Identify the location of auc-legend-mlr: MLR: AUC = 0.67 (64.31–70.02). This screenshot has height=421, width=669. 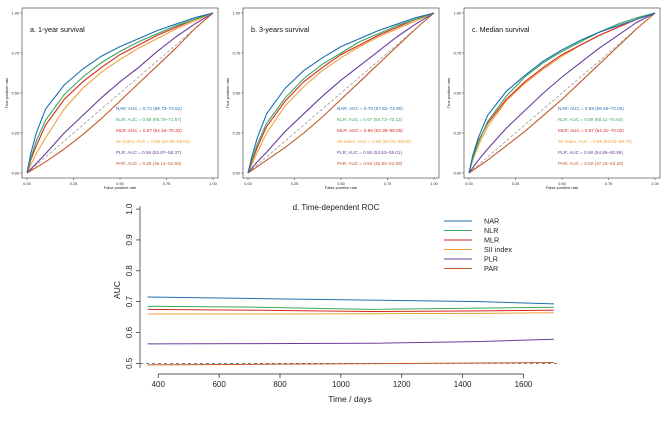
(591, 130).